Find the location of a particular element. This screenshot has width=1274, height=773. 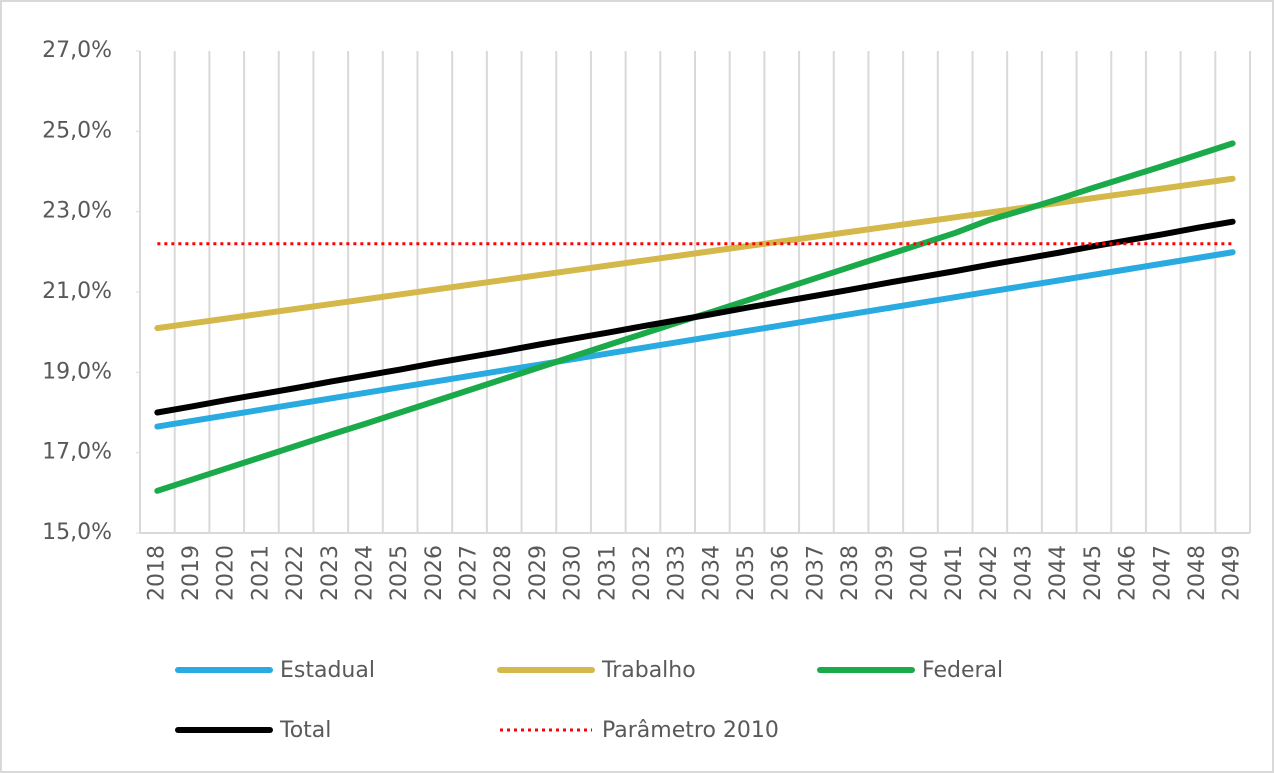

x-tick-label: 2043 is located at coordinates (1024, 573).